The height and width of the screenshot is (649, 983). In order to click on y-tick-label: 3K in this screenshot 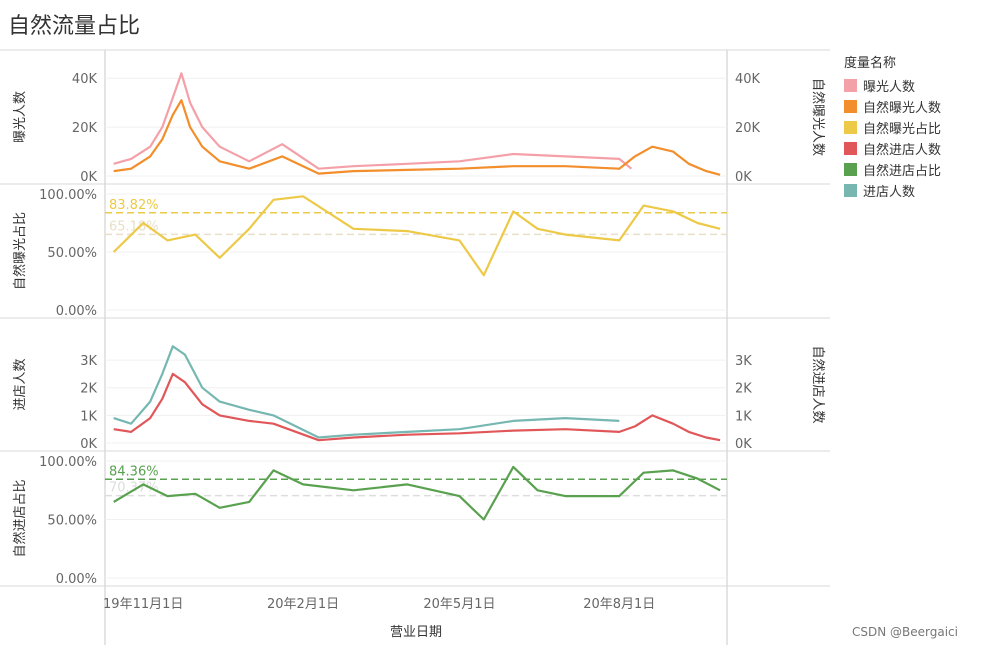, I will do `click(88, 361)`.